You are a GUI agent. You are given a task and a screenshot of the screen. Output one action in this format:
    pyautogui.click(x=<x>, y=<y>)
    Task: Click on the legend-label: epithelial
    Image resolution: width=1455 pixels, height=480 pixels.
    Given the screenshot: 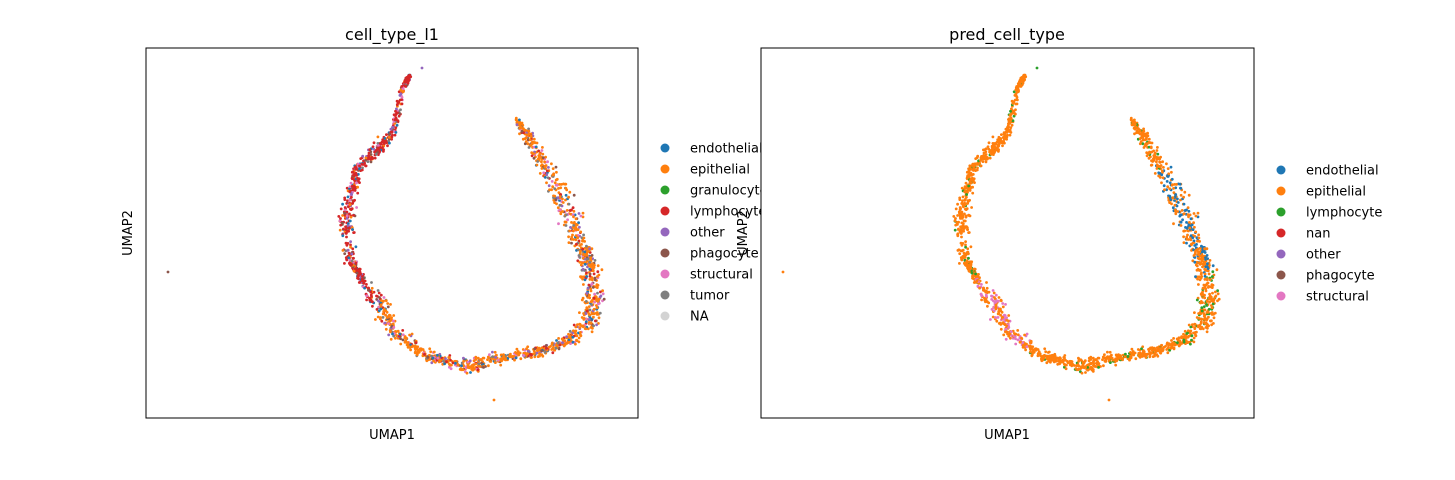 What is the action you would take?
    pyautogui.click(x=1336, y=192)
    